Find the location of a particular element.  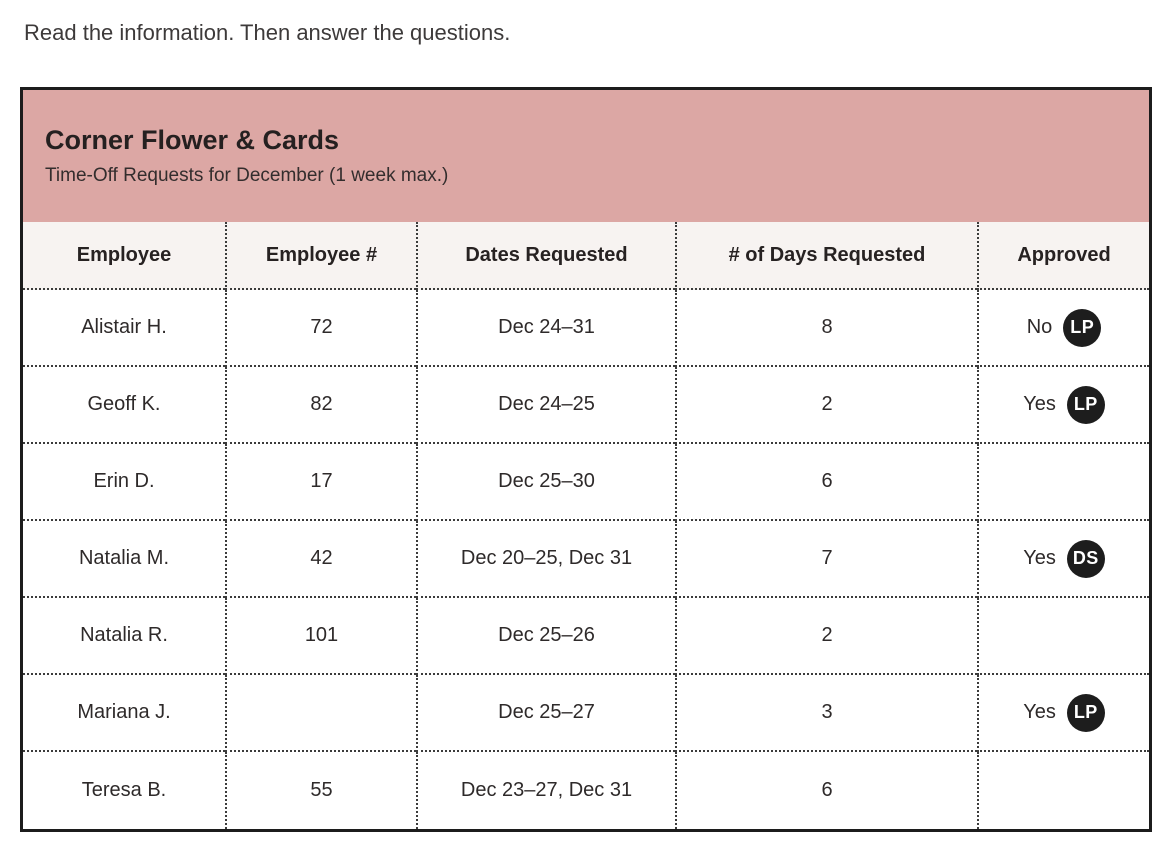

dates-requested: Dec 24–31 is located at coordinates (545, 328).